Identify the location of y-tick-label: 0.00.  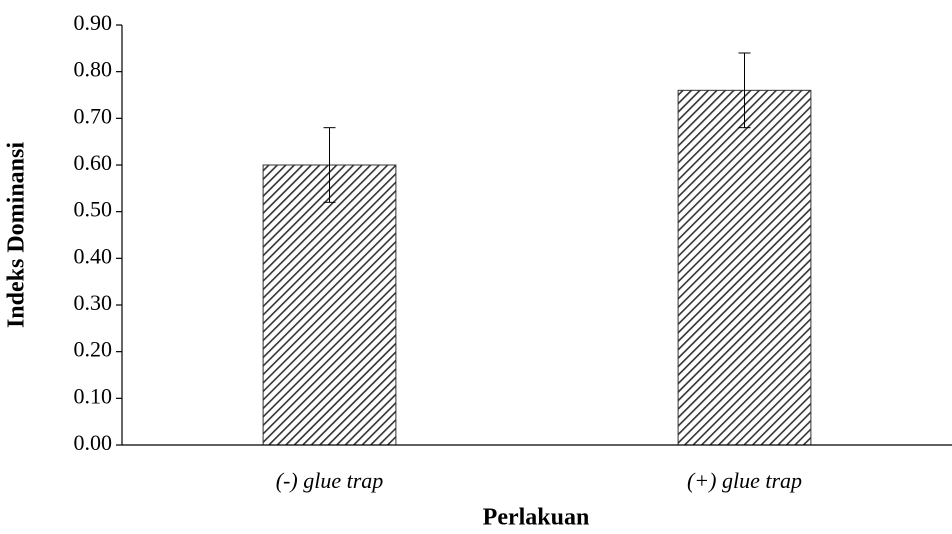
(93, 442).